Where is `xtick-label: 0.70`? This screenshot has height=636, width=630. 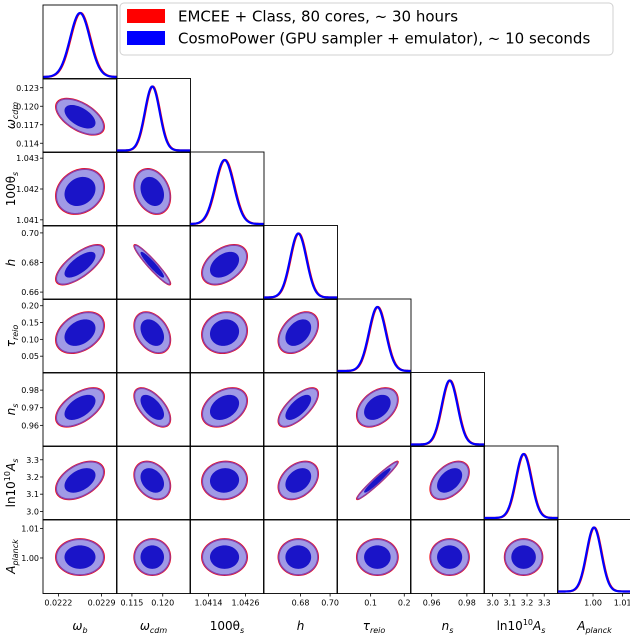
xtick-label: 0.70 is located at coordinates (330, 603).